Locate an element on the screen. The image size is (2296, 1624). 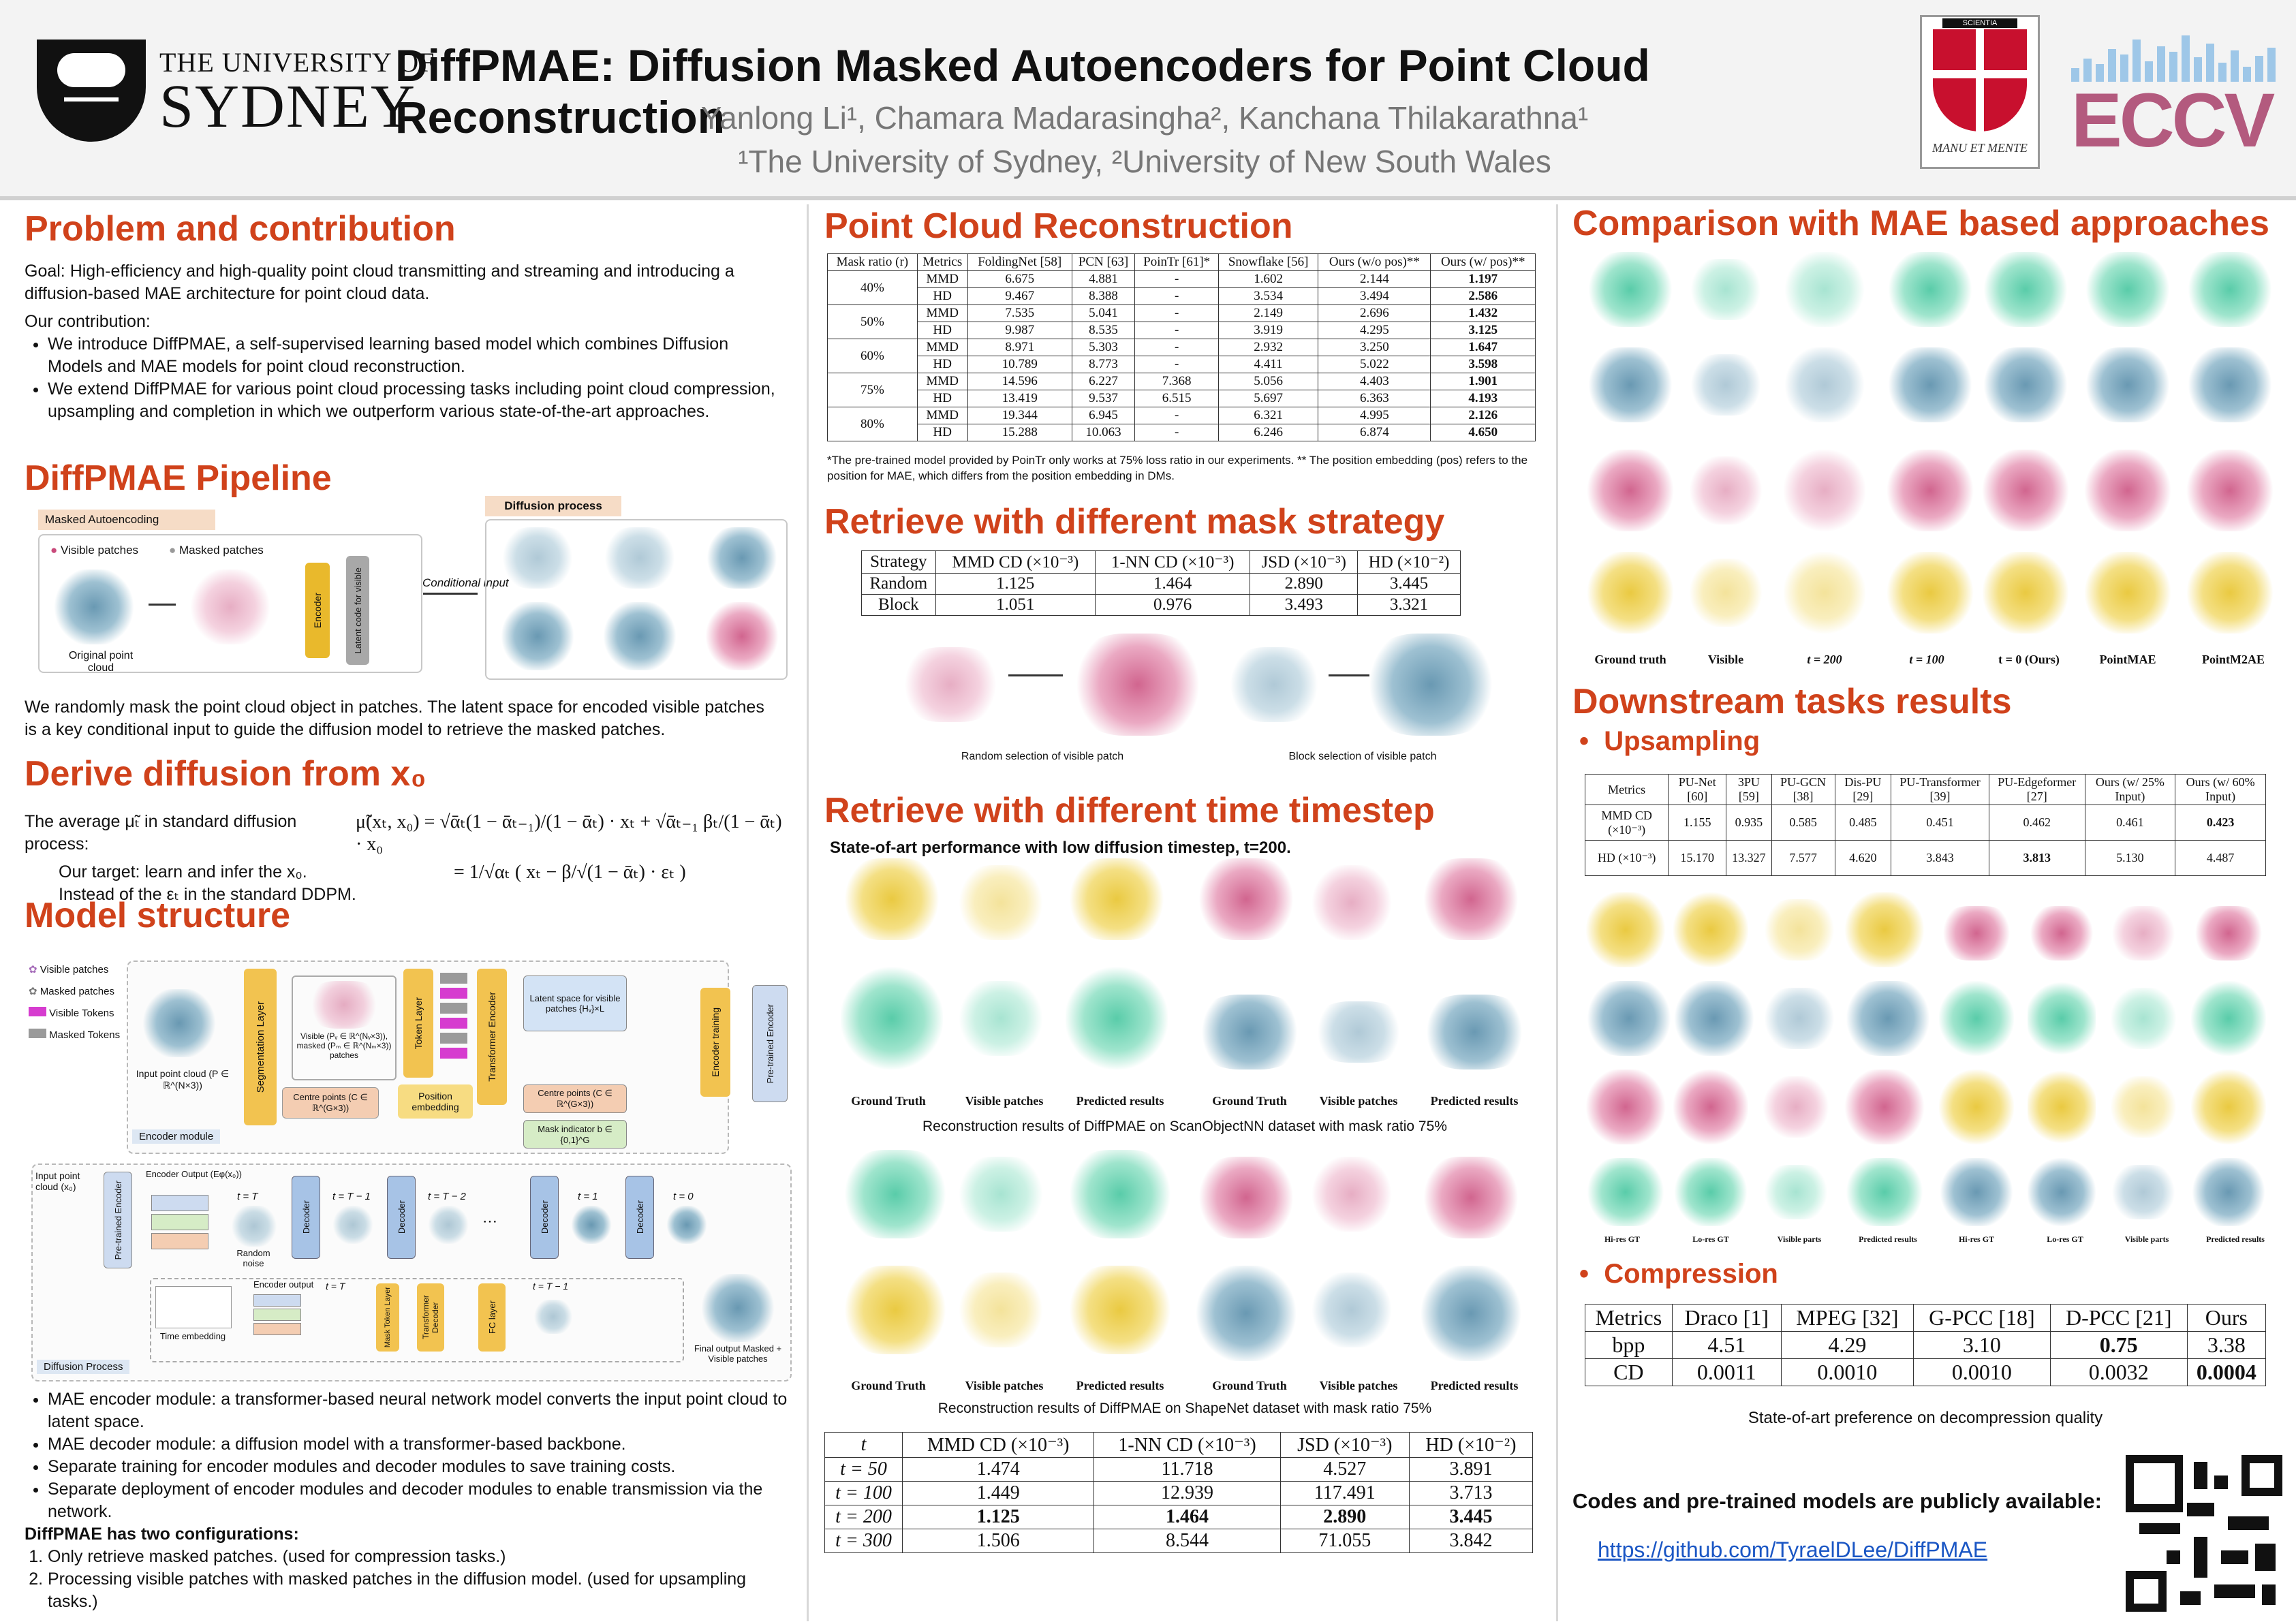
table-row: 60% MMD 8.971 5.303-2.932 3.250 1.647 is located at coordinates (1182, 356).